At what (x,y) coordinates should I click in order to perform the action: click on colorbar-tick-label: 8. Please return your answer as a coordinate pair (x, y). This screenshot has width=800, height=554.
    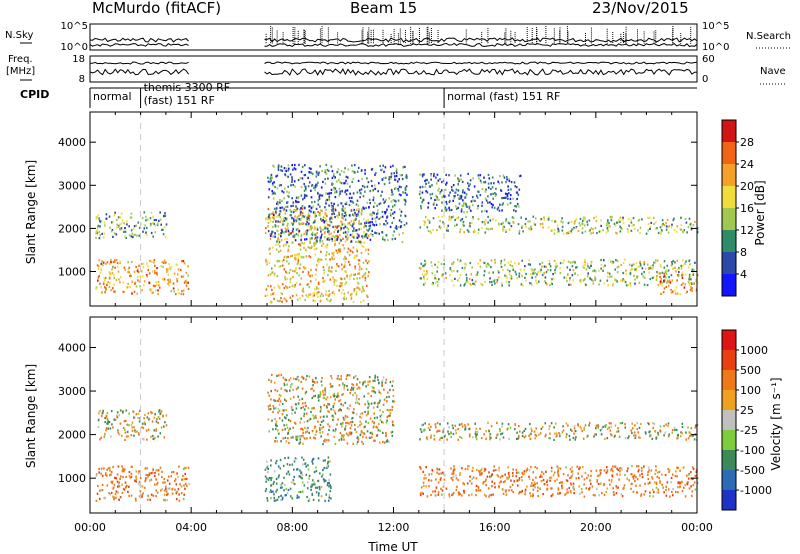
    Looking at the image, I should click on (743, 252).